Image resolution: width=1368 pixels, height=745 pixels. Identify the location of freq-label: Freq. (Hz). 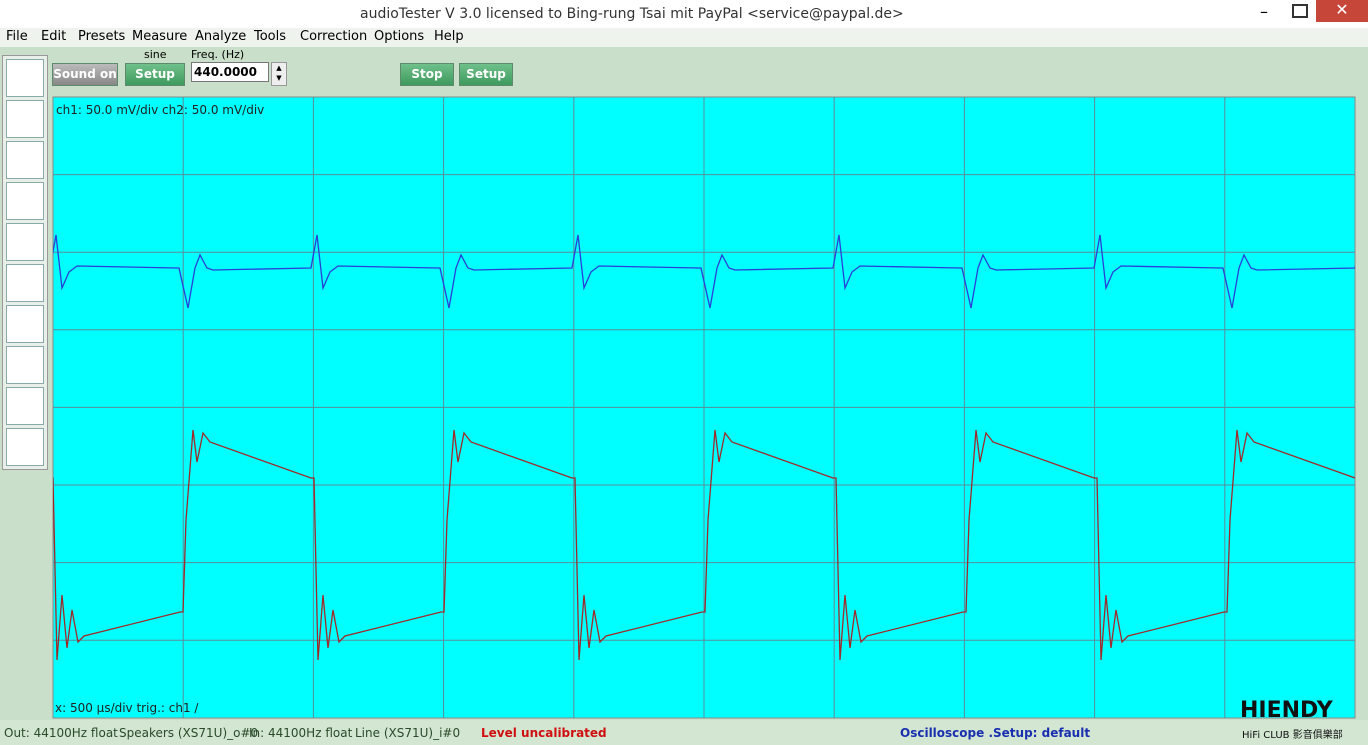
(218, 54).